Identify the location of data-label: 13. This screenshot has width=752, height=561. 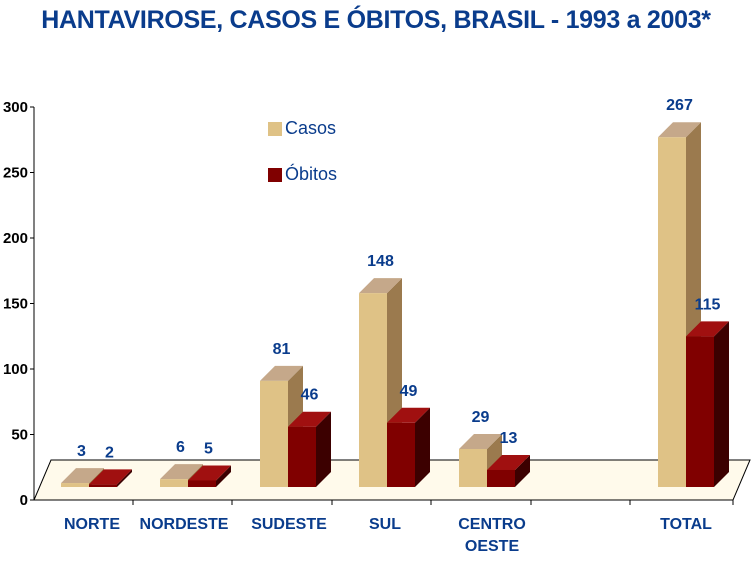
(509, 438).